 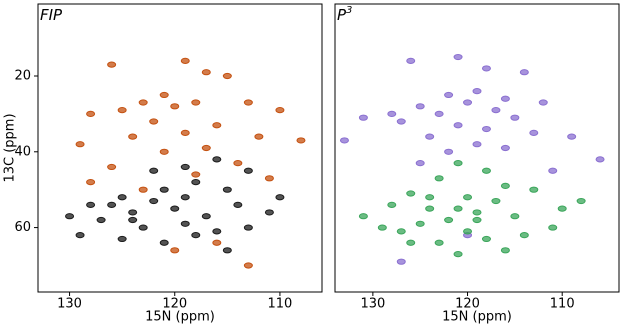 I want to click on y-axis-label: 13C (ppm), so click(x=10, y=147).